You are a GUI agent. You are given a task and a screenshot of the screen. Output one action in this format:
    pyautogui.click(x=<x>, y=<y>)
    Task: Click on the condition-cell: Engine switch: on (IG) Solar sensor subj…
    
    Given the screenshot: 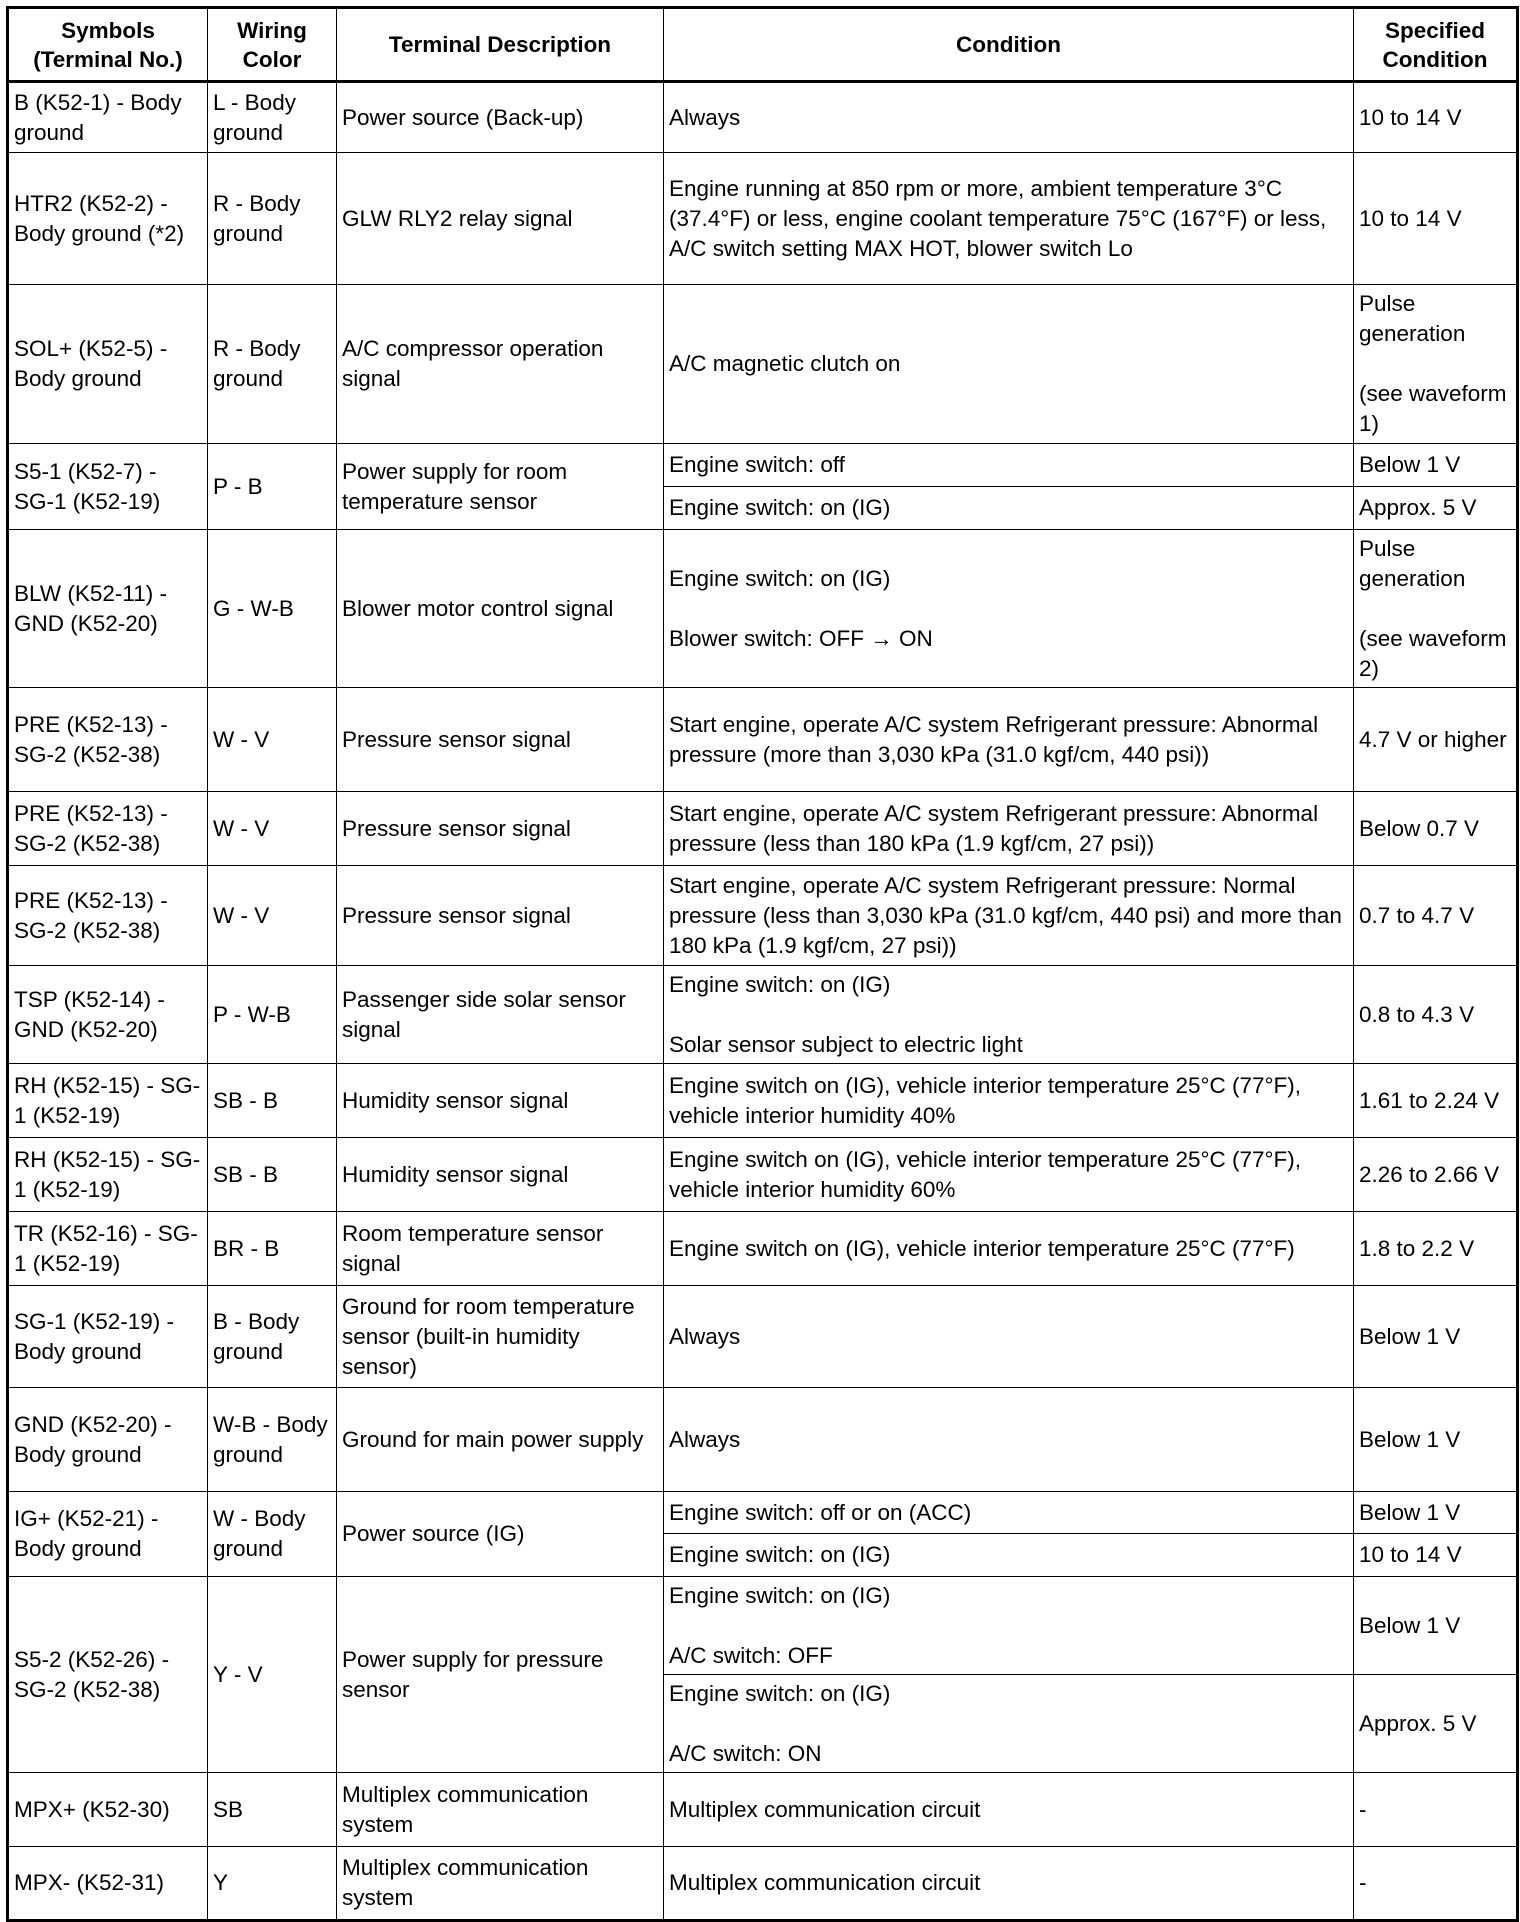 What is the action you would take?
    pyautogui.click(x=1008, y=1014)
    